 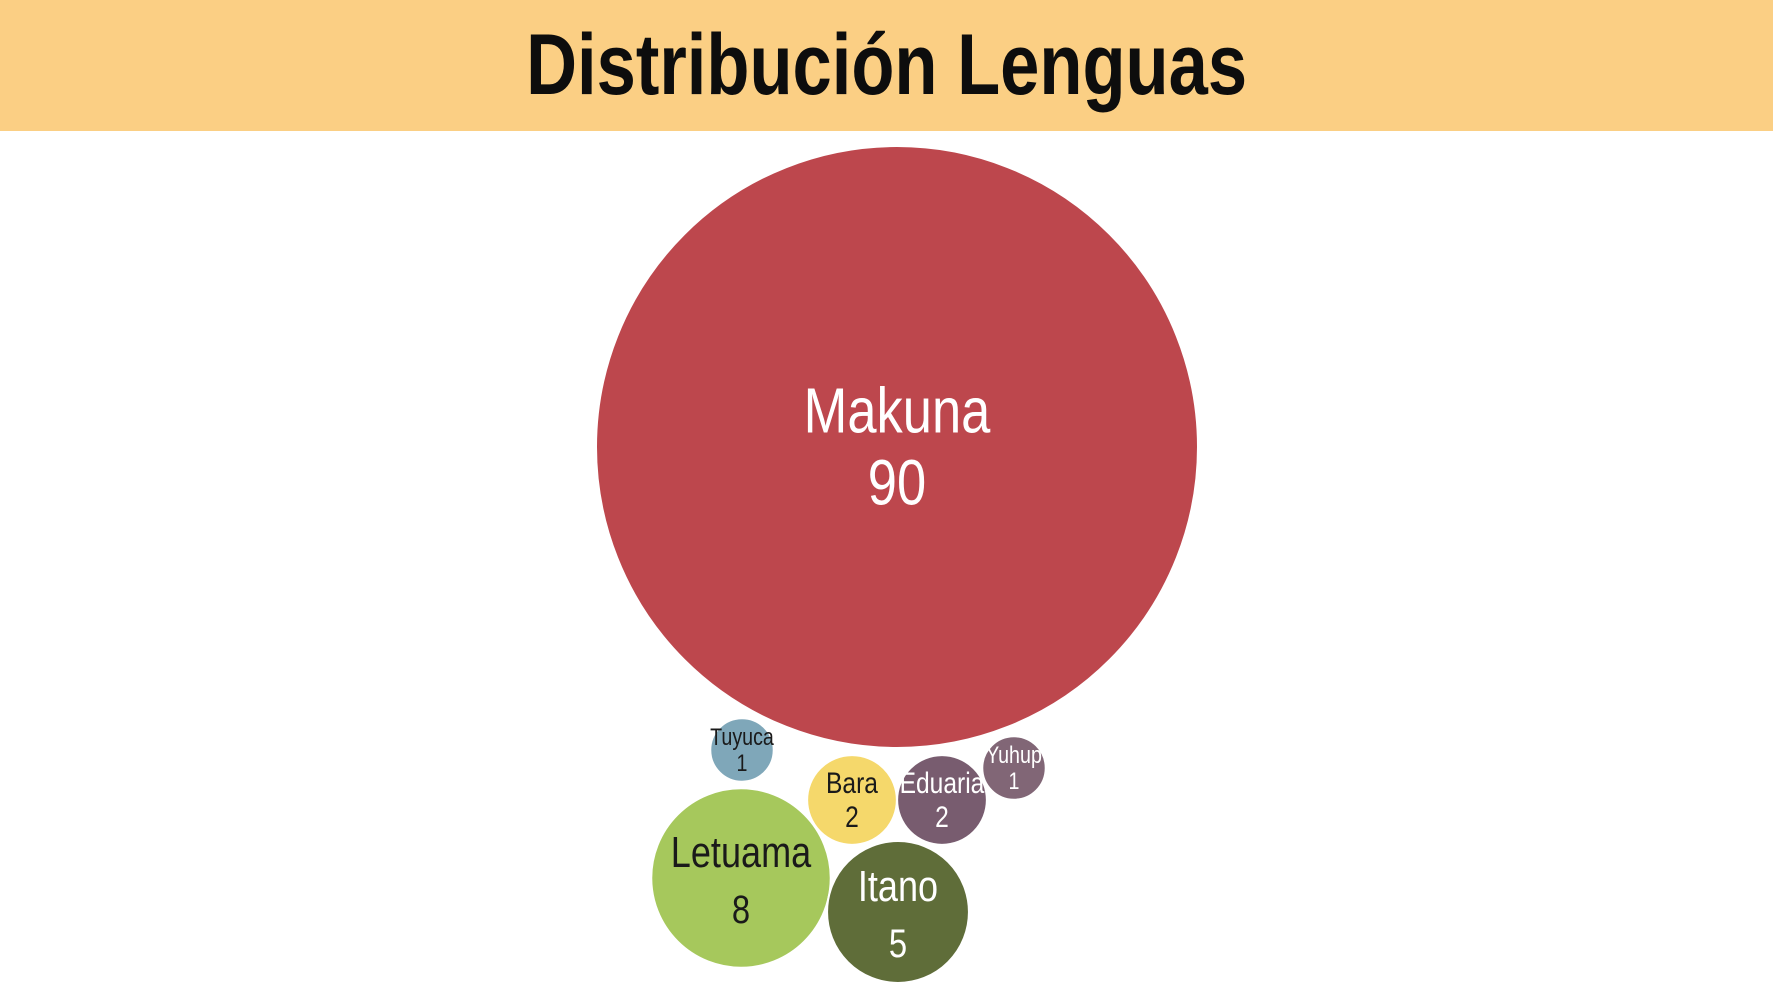 What do you see at coordinates (741, 909) in the screenshot?
I see `bubble-value-letuama: 8` at bounding box center [741, 909].